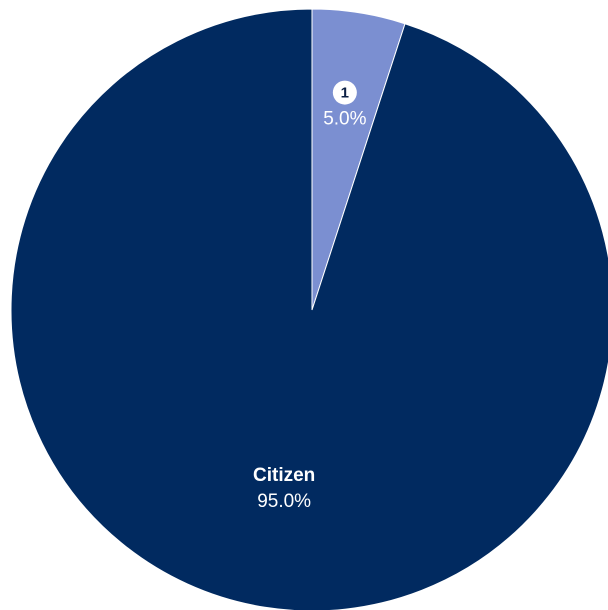  What do you see at coordinates (284, 501) in the screenshot?
I see `slice-percent-label: 95.0%` at bounding box center [284, 501].